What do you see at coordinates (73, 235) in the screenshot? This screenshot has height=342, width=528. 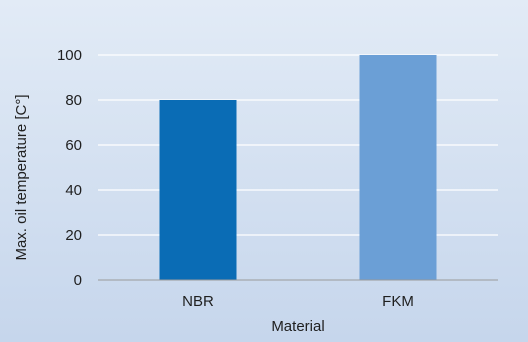 I see `y-tick-label-20: 20` at bounding box center [73, 235].